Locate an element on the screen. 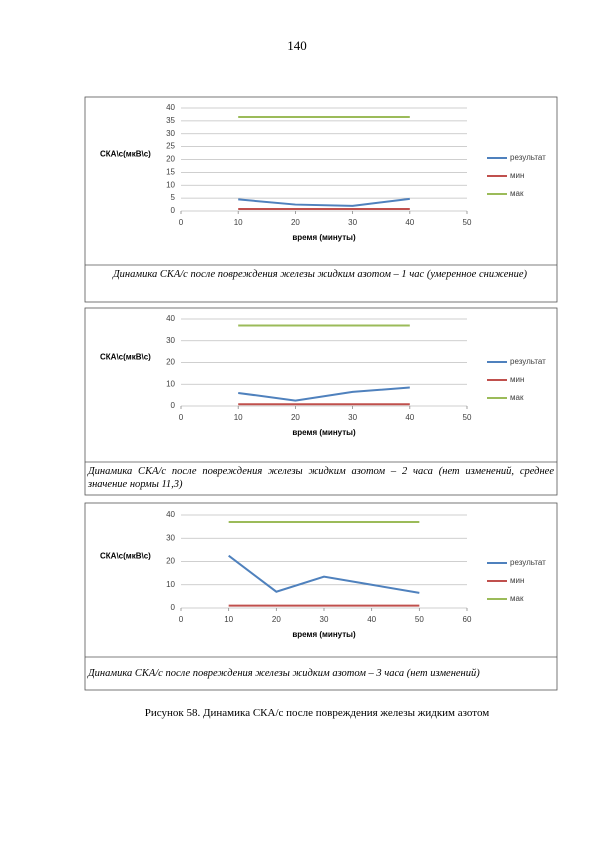 The width and height of the screenshot is (594, 841). y-tick-label: 35 is located at coordinates (170, 120).